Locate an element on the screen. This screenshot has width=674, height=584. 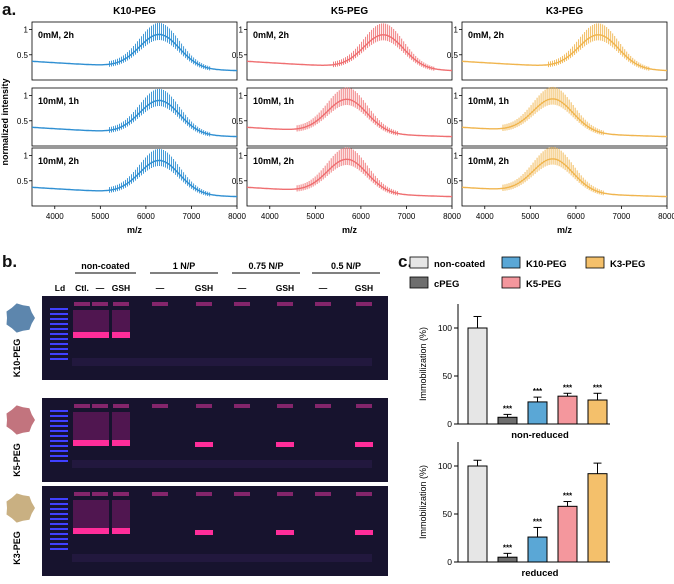
ms-column-title: K3-PEG is located at coordinates (564, 11).